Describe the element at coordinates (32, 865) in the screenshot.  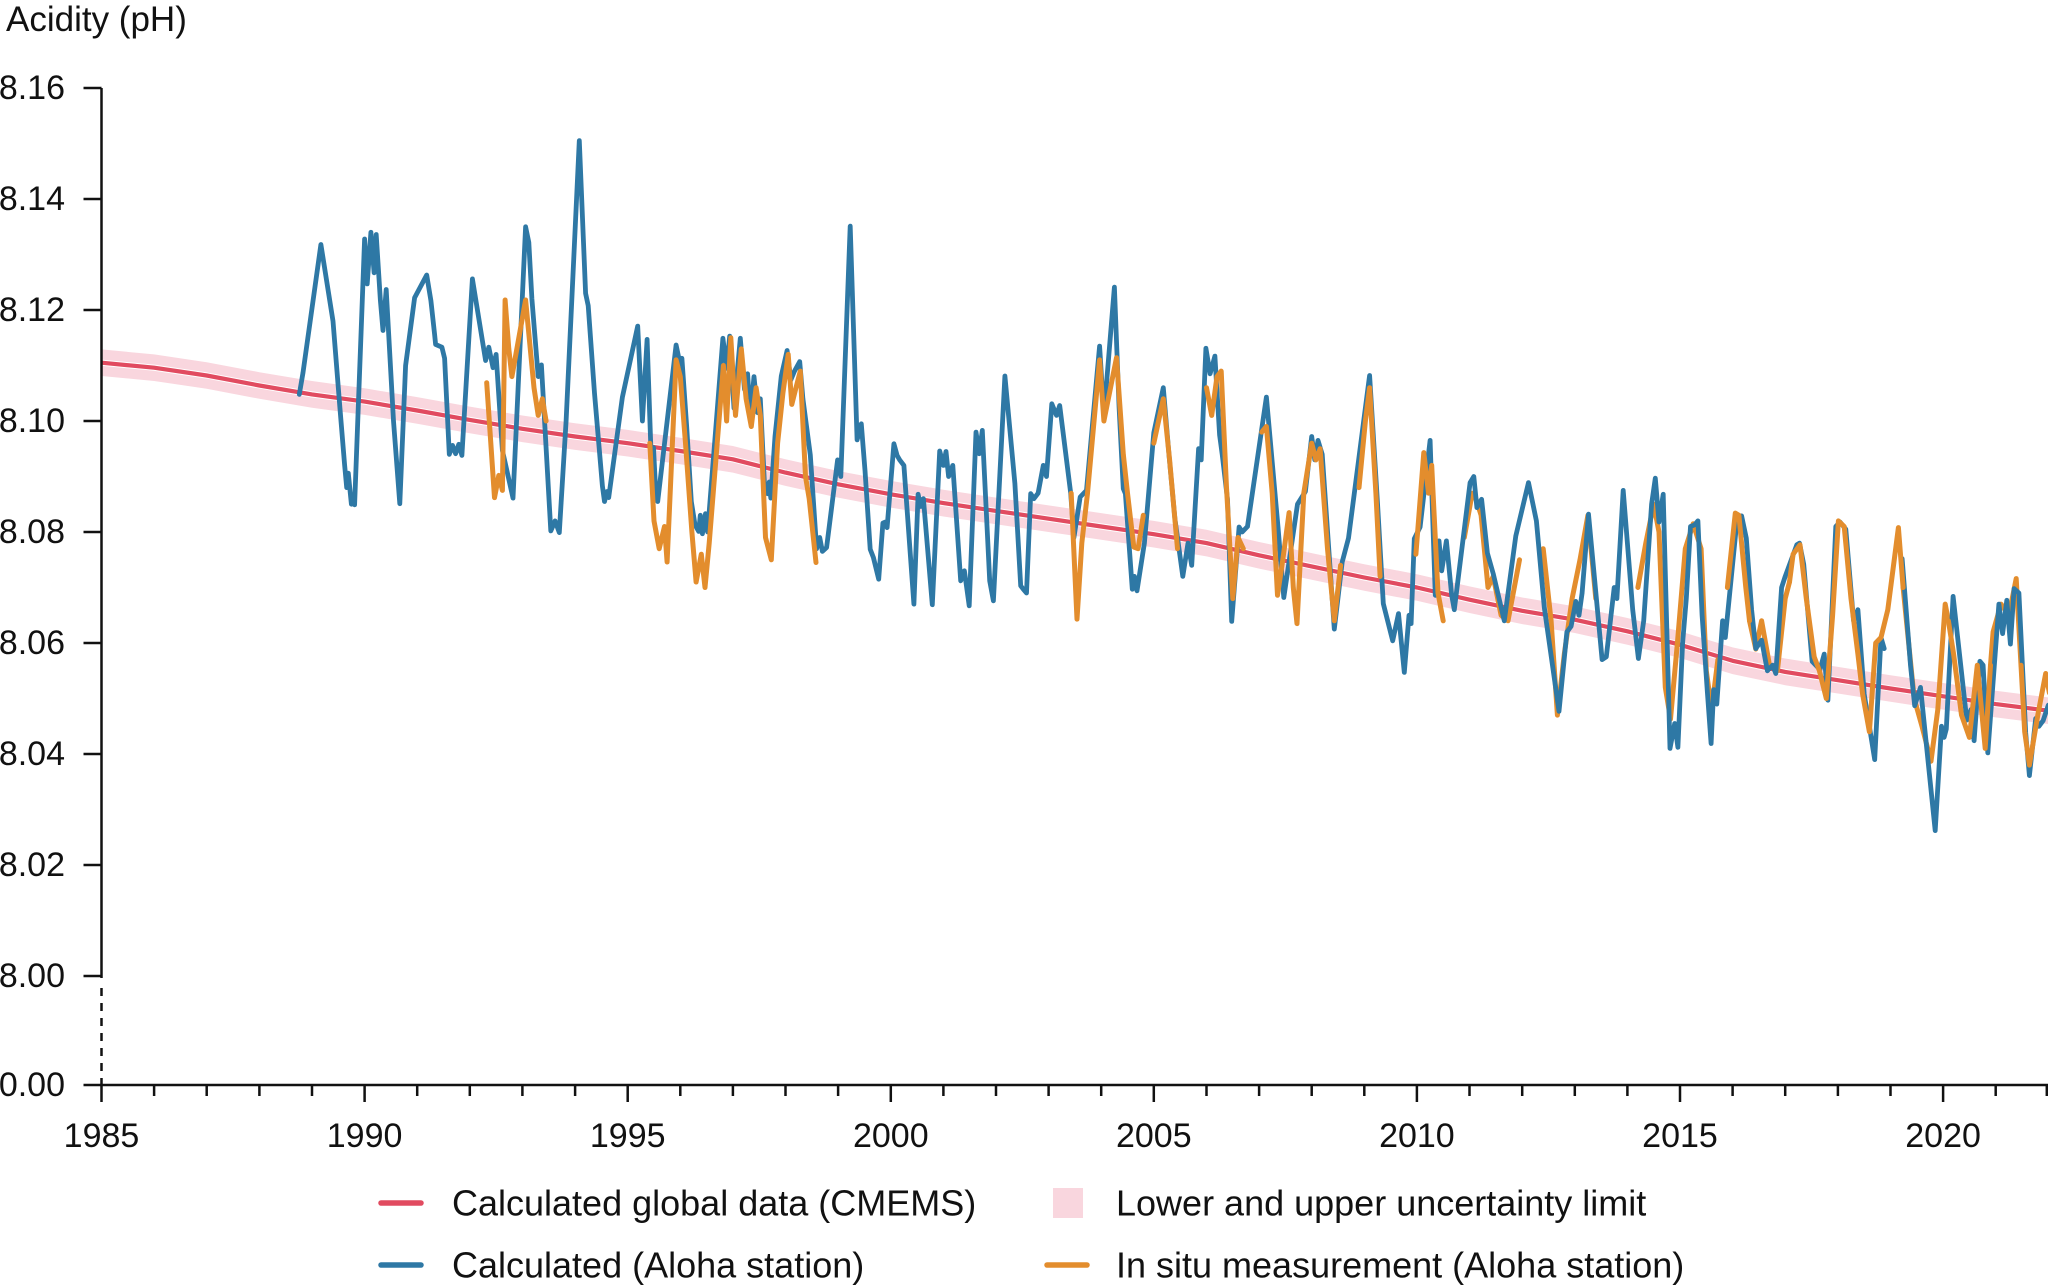
I see `svg-text: 8.02` at that location.